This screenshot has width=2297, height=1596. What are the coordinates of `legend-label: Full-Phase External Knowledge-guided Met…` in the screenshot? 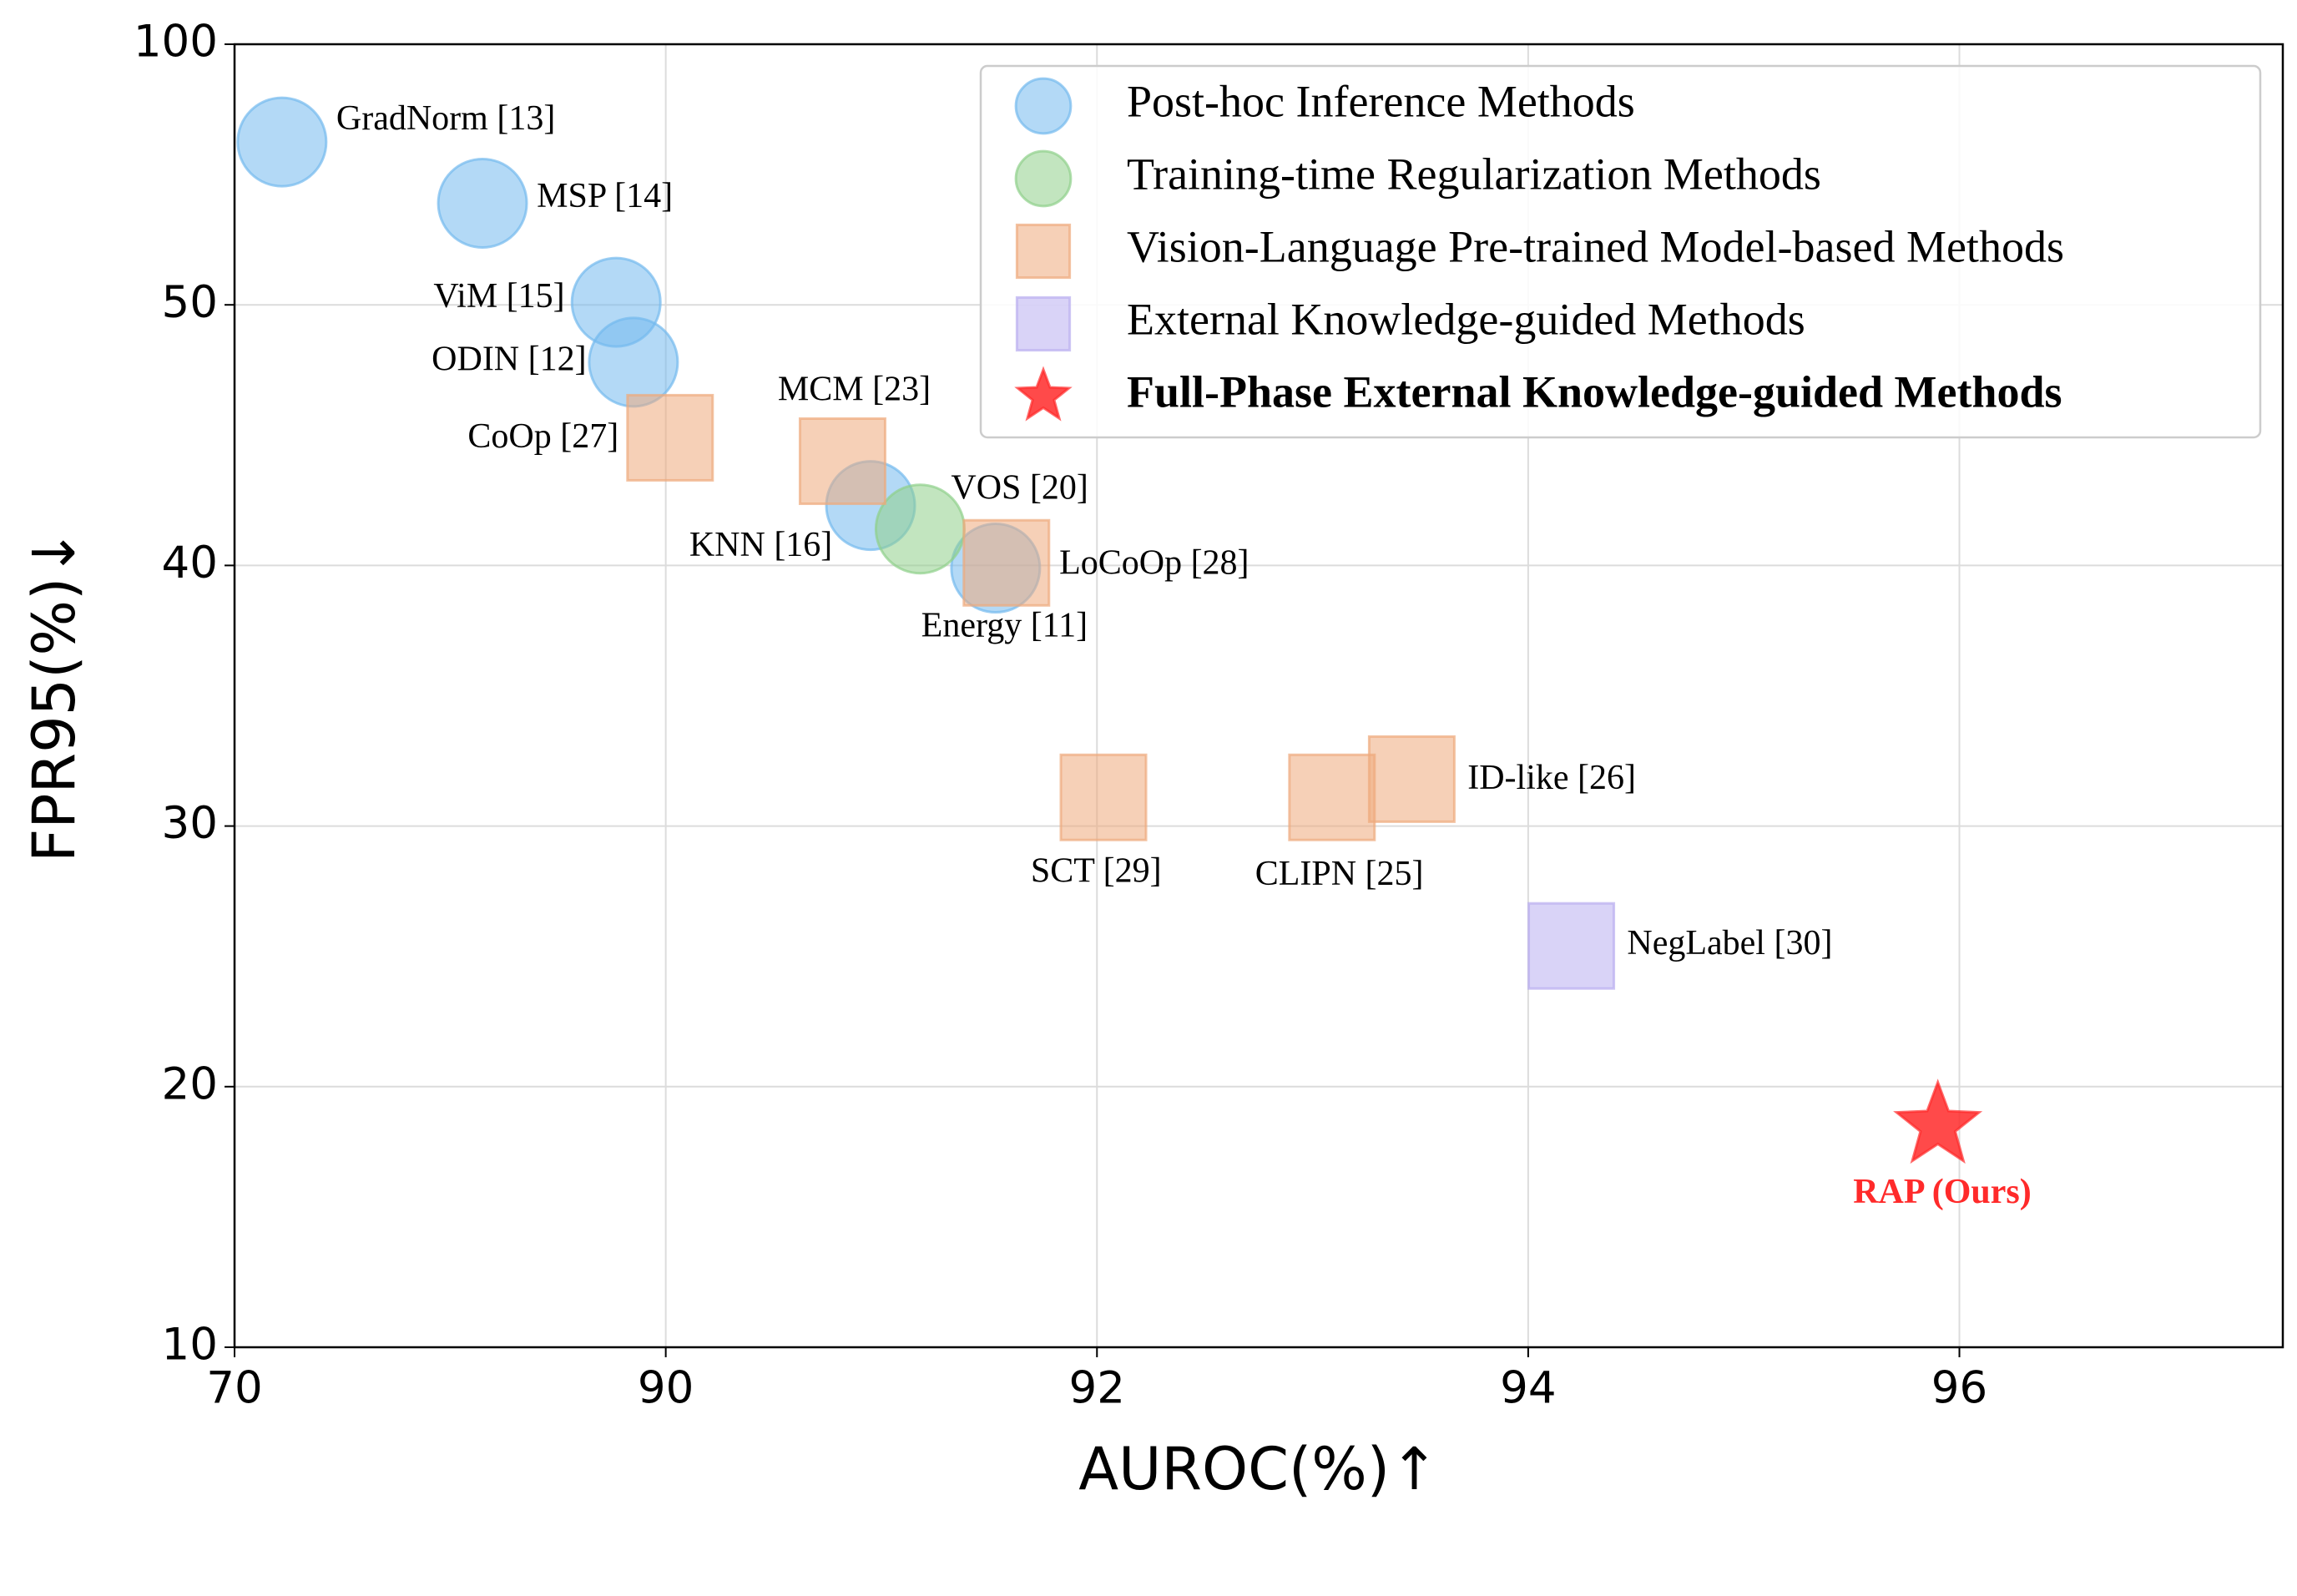 It's located at (1594, 391).